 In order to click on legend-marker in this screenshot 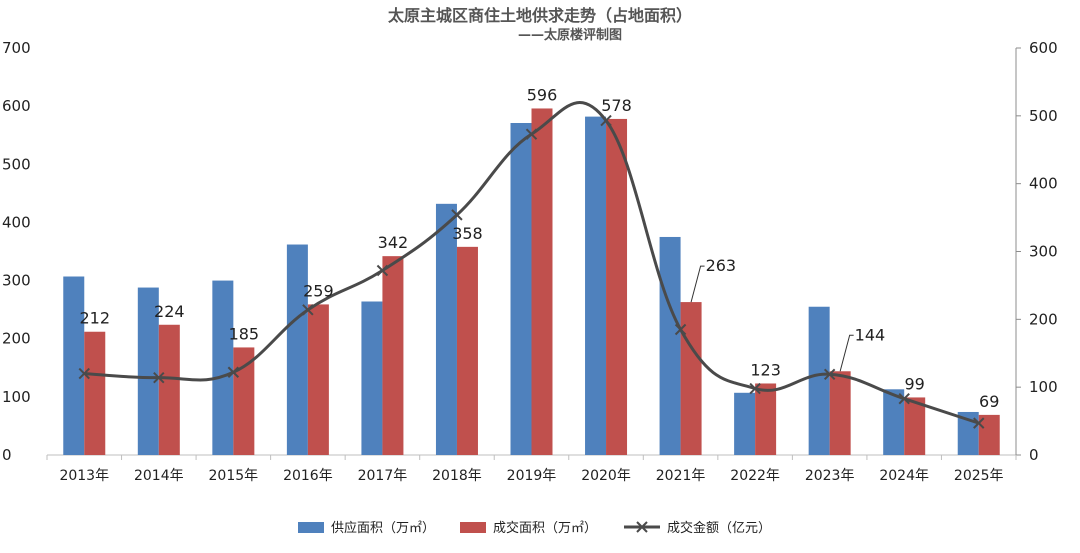, I will do `click(642, 527)`.